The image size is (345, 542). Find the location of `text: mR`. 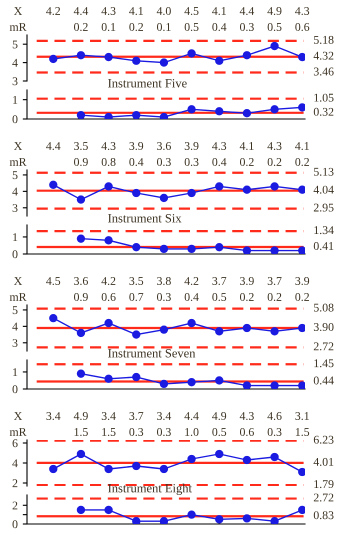

text: mR is located at coordinates (18, 162).